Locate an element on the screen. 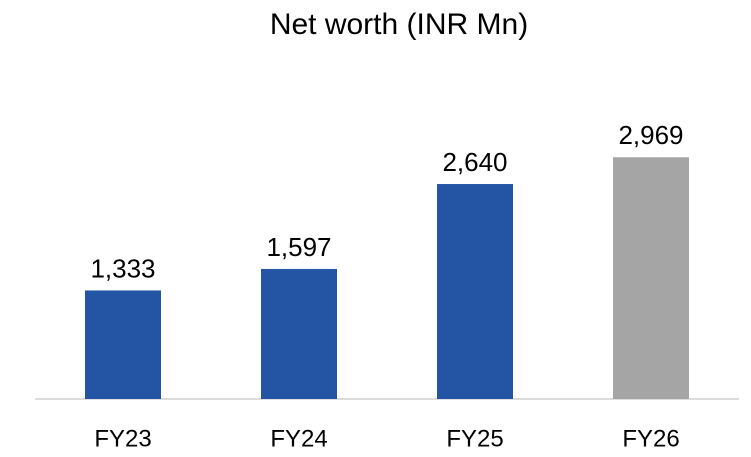  data-label: 2,969 is located at coordinates (650, 135).